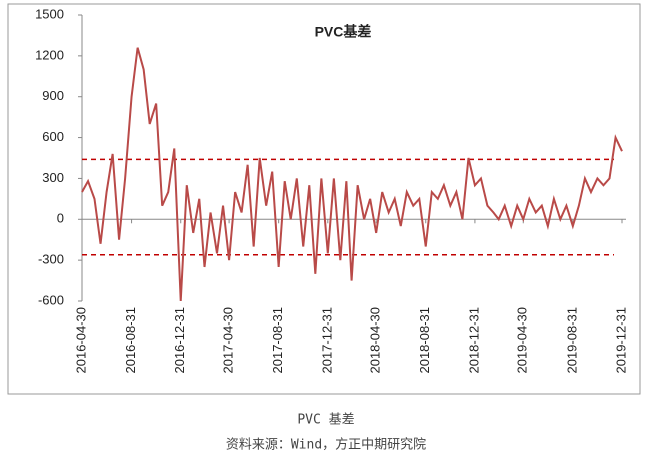 This screenshot has height=472, width=652. What do you see at coordinates (60, 218) in the screenshot?
I see `y-tick-label: 0` at bounding box center [60, 218].